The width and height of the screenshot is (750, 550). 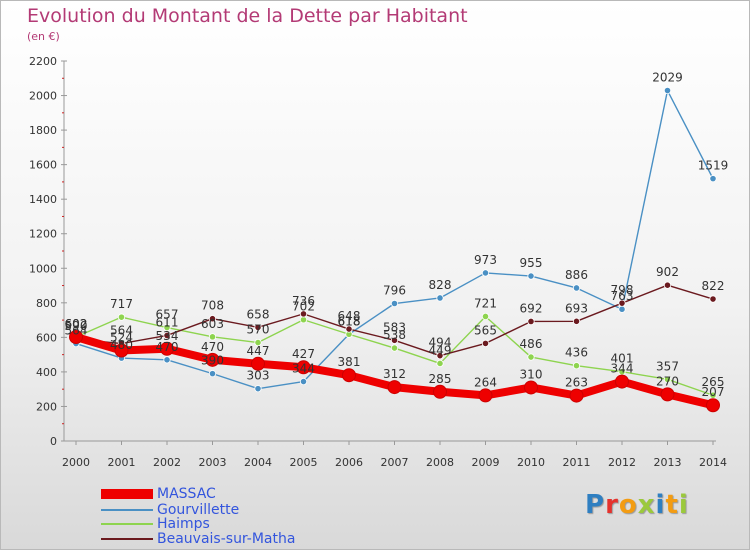 What do you see at coordinates (213, 462) in the screenshot?
I see `x-tick-label: 2003` at bounding box center [213, 462].